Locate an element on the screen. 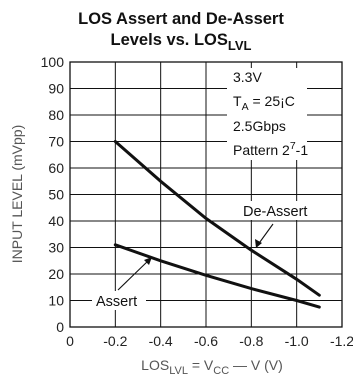  x-axis-label: LOSLVL = VCC — V (V) is located at coordinates (212, 367).